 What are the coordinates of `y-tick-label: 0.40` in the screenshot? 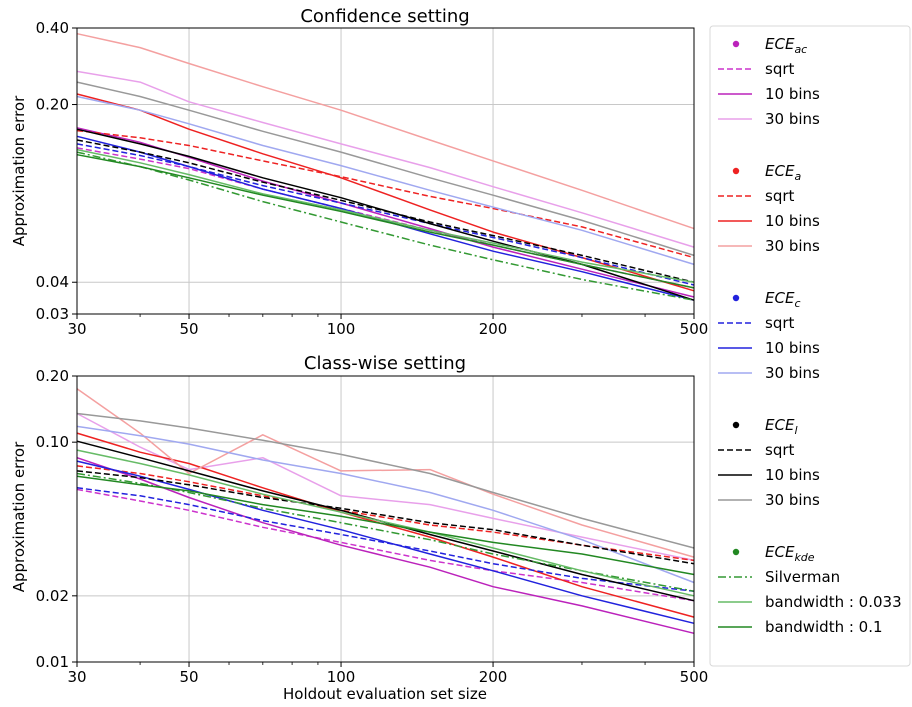 It's located at (52, 28).